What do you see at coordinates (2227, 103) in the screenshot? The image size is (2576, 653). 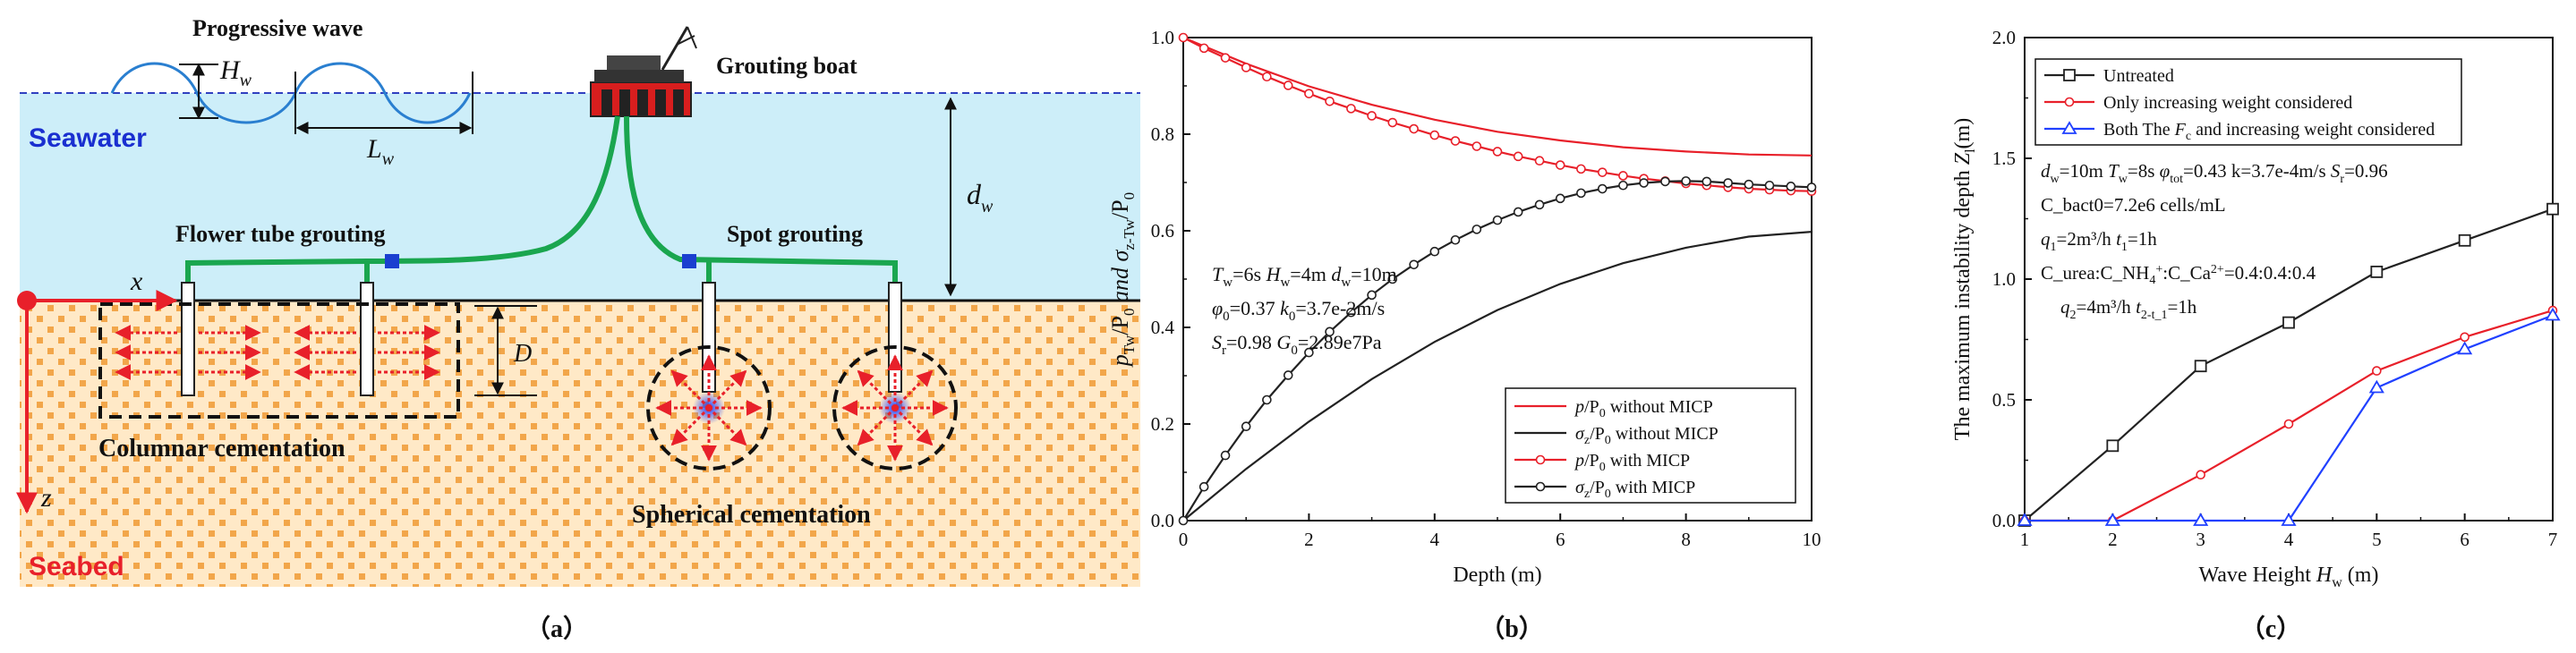 I see `legend-label: Only increasing weight considered` at bounding box center [2227, 103].